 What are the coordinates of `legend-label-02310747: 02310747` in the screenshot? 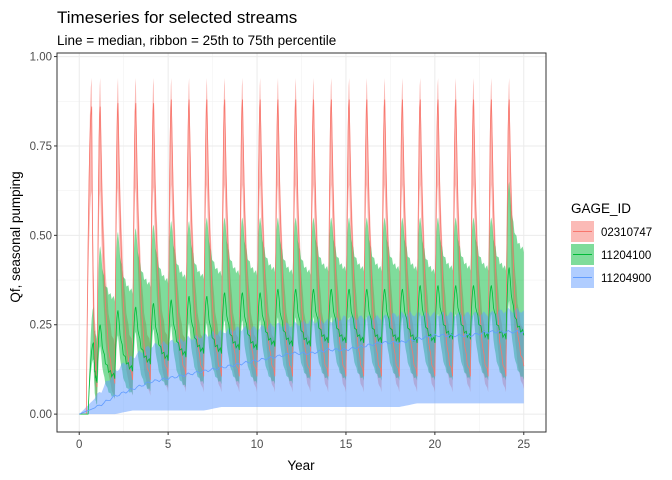 It's located at (626, 233).